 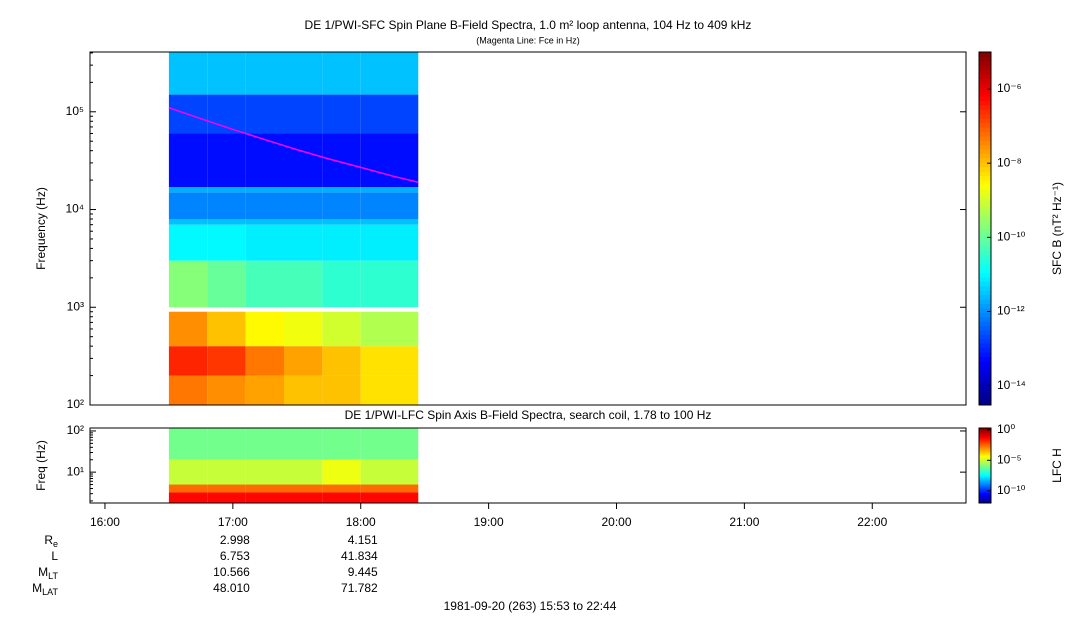 I want to click on ephemeris-label-sub: e, so click(x=55, y=544).